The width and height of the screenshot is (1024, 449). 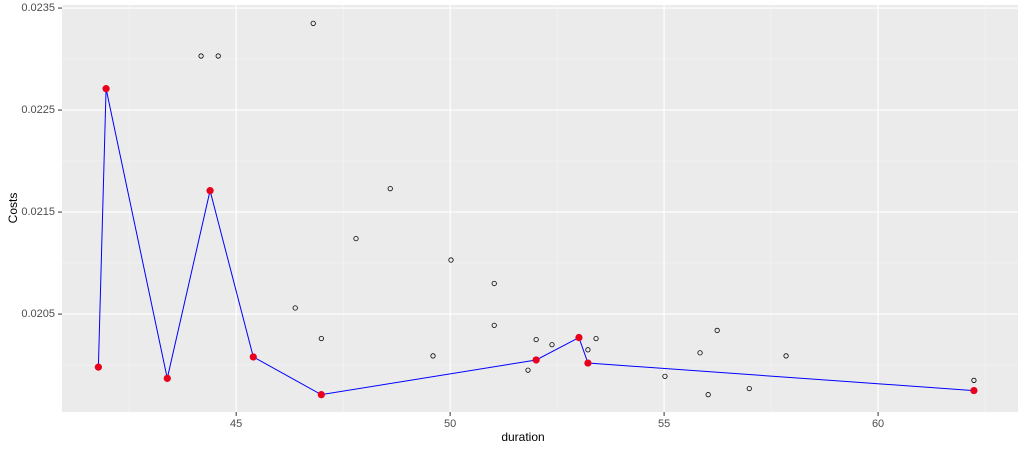 I want to click on y-tick-label: 0.0225, so click(x=38, y=110).